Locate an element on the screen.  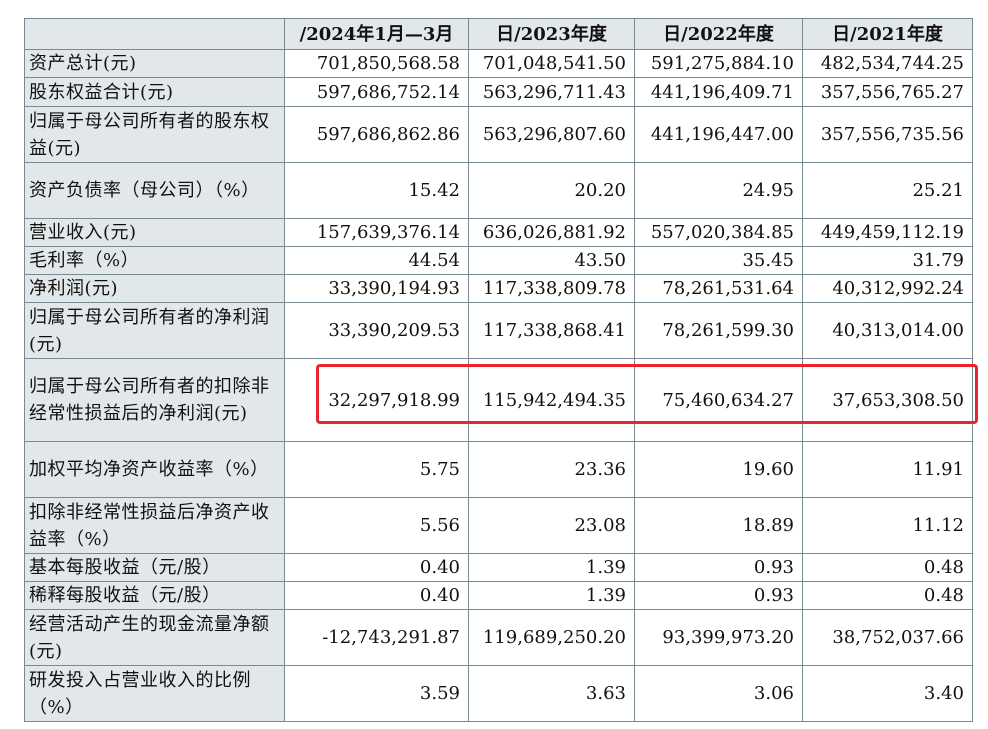
table-row: 基本每股收益（元/股） 0.40 1.39 0.93 0.48 is located at coordinates (498, 567).